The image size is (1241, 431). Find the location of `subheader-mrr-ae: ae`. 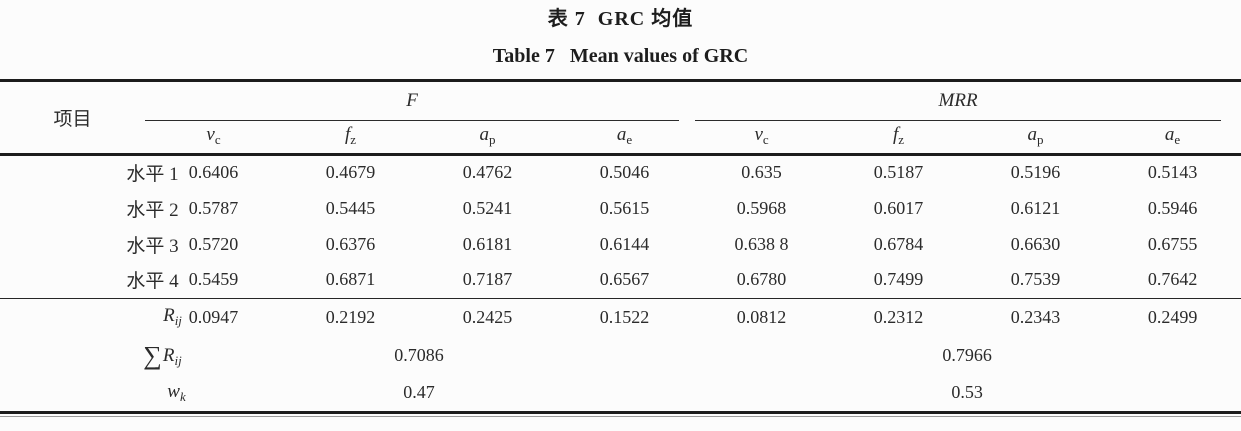

subheader-mrr-ae: ae is located at coordinates (1172, 138).